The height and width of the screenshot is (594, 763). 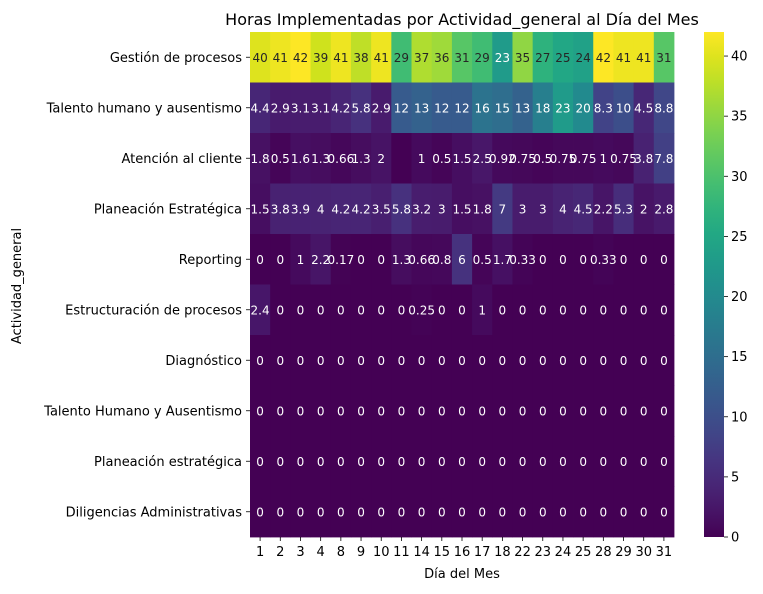 What do you see at coordinates (482, 108) in the screenshot?
I see `cell-value-label: 16` at bounding box center [482, 108].